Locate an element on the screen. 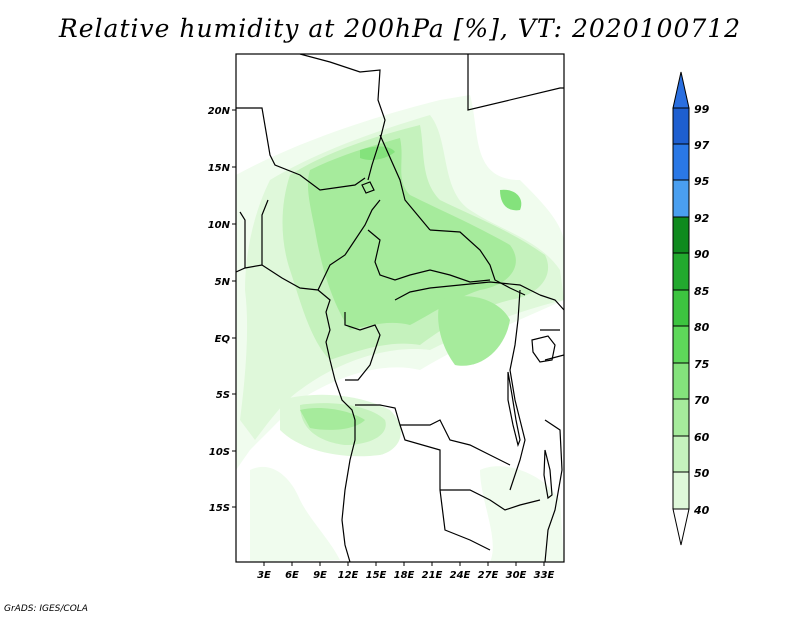 Image resolution: width=800 pixels, height=618 pixels. lon-label-30e: 30E is located at coordinates (516, 575).